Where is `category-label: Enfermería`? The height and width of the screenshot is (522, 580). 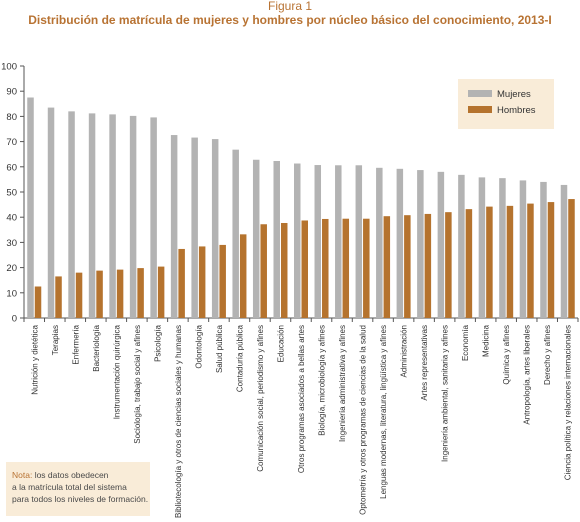 category-label: Enfermería is located at coordinates (75, 344).